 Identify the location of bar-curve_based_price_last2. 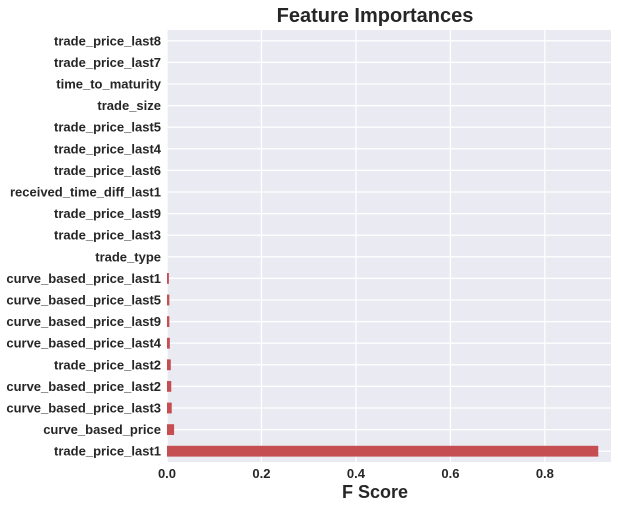
(169, 386).